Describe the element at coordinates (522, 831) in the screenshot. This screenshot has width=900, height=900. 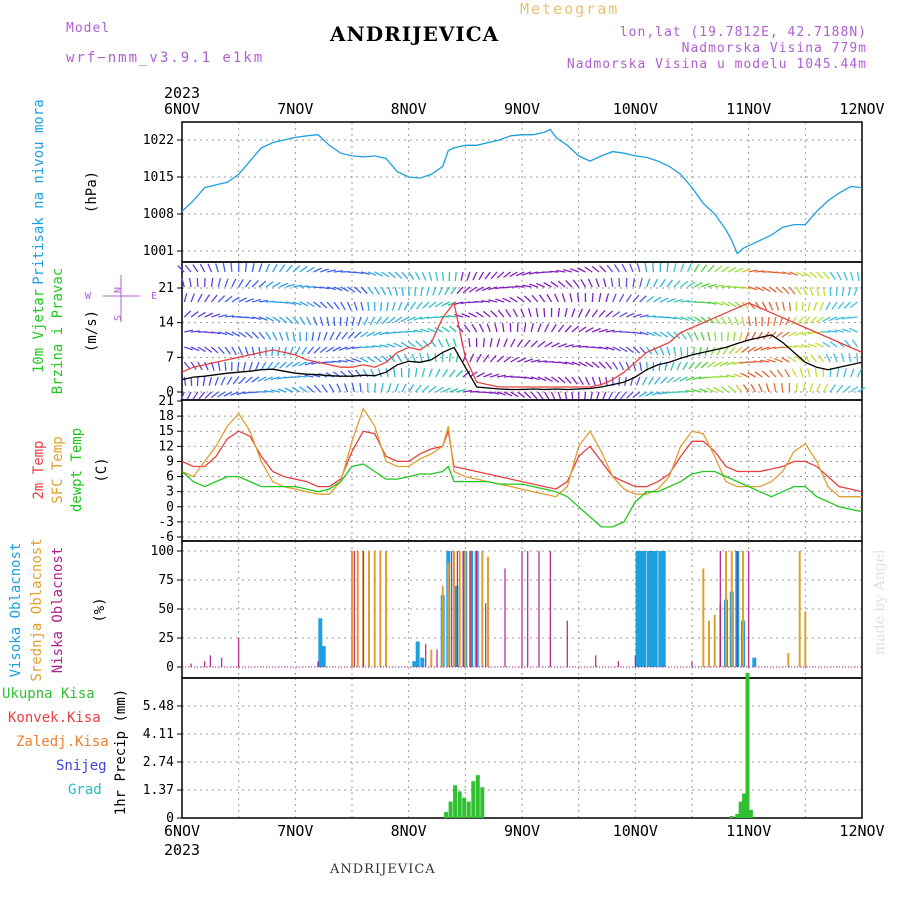
I see `x-tick-label-bottom: 9NOV` at that location.